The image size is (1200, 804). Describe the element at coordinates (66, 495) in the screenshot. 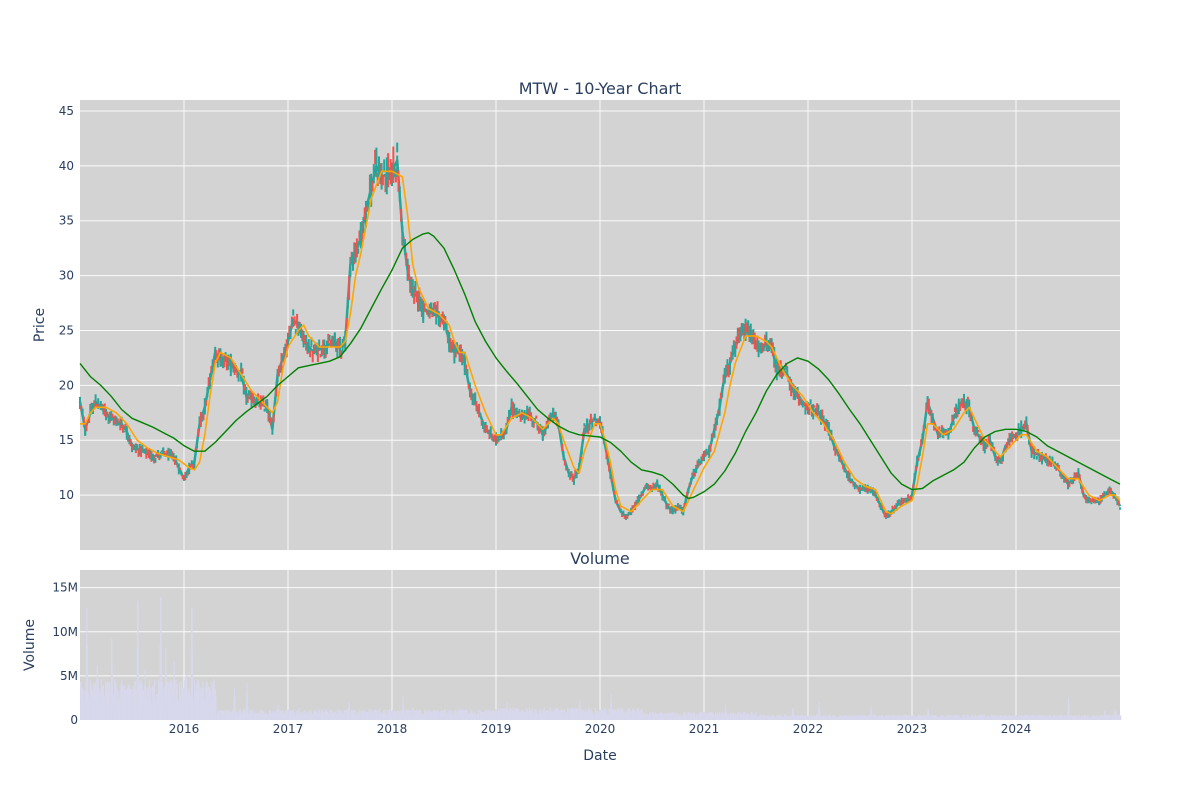

I see `price-y-tick-label: 10` at that location.